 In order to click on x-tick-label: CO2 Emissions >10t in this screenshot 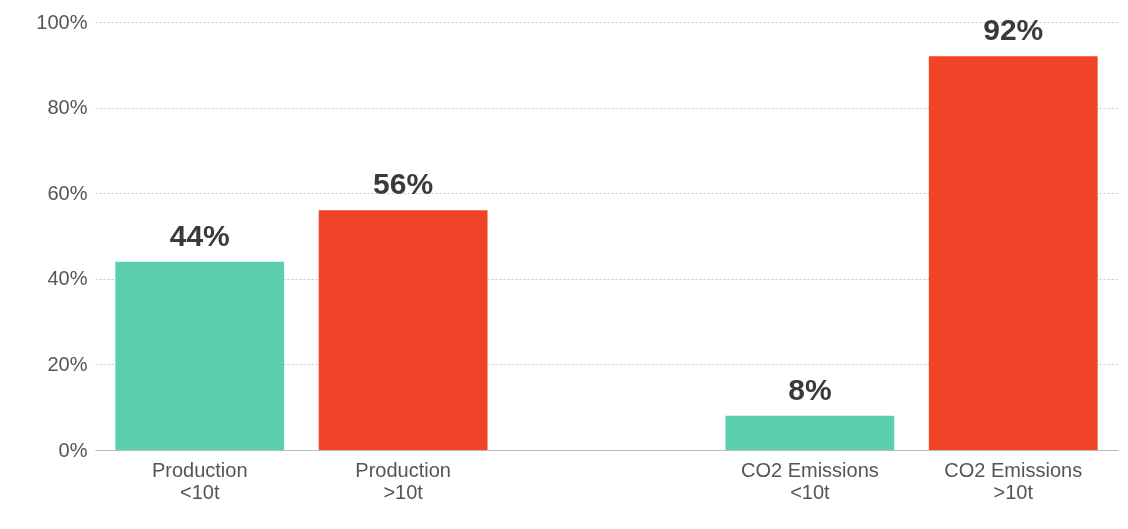, I will do `click(1013, 480)`.